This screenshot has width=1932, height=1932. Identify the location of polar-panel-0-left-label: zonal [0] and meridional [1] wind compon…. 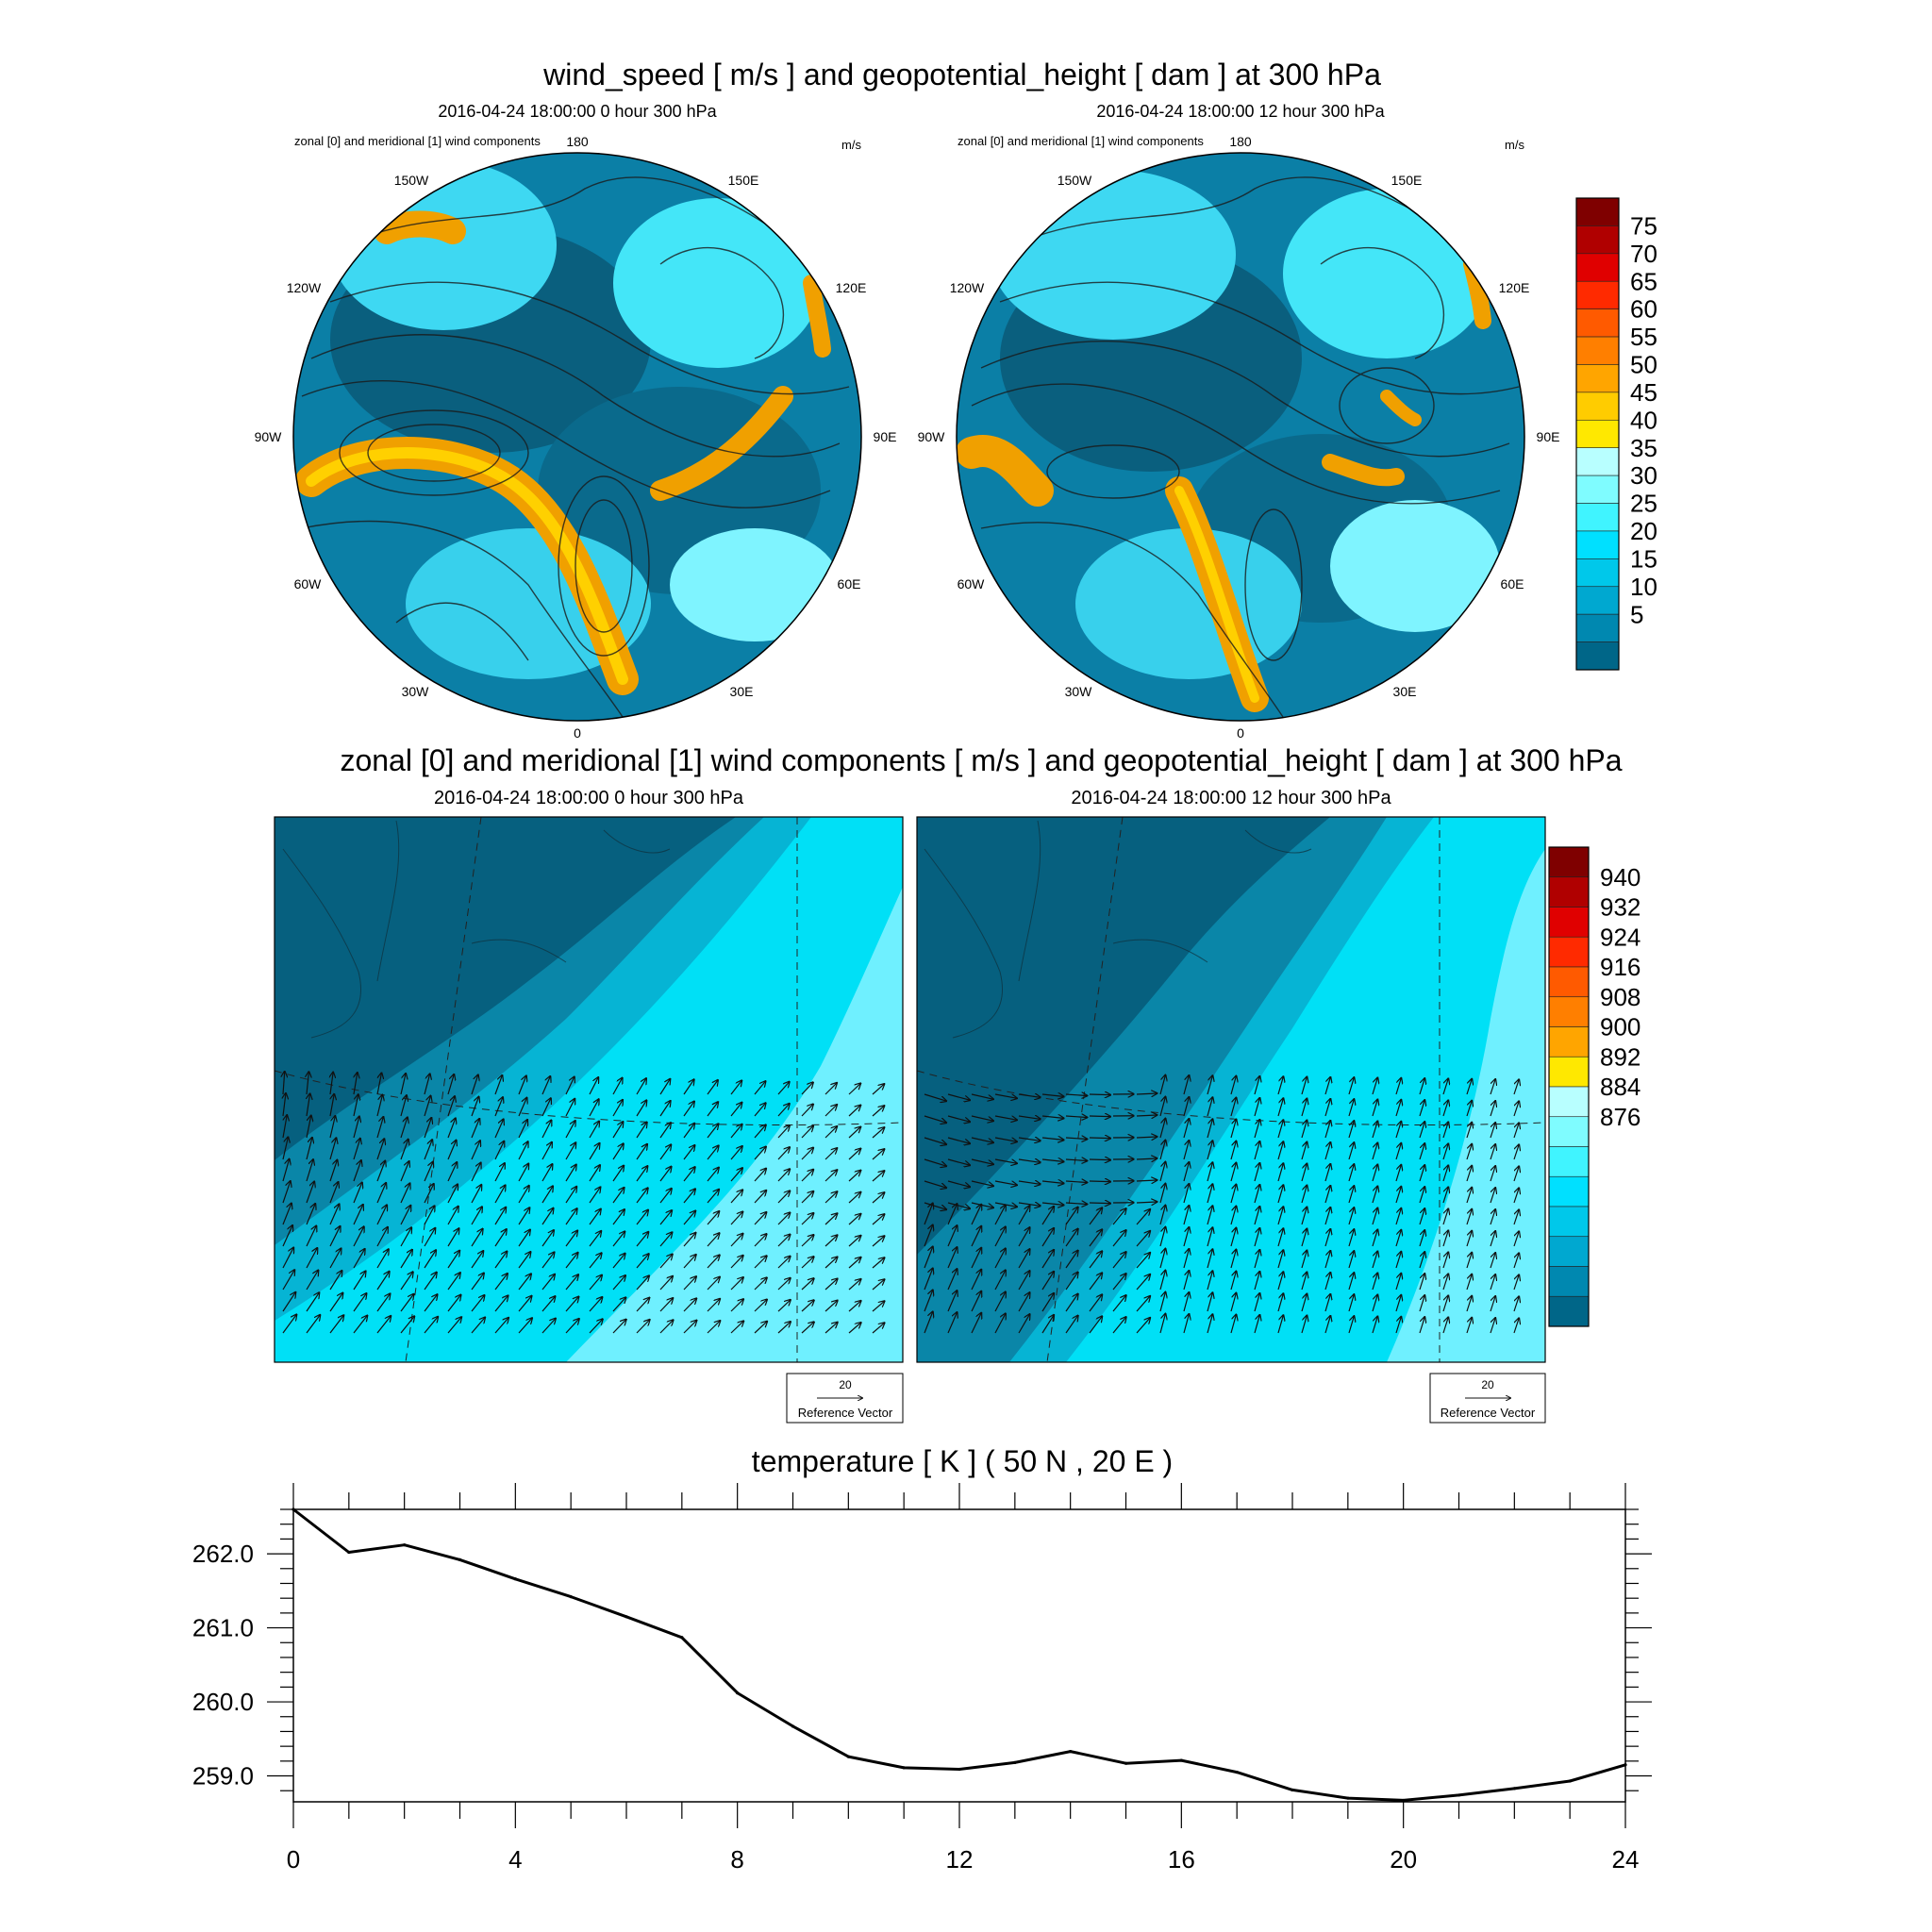
(418, 141).